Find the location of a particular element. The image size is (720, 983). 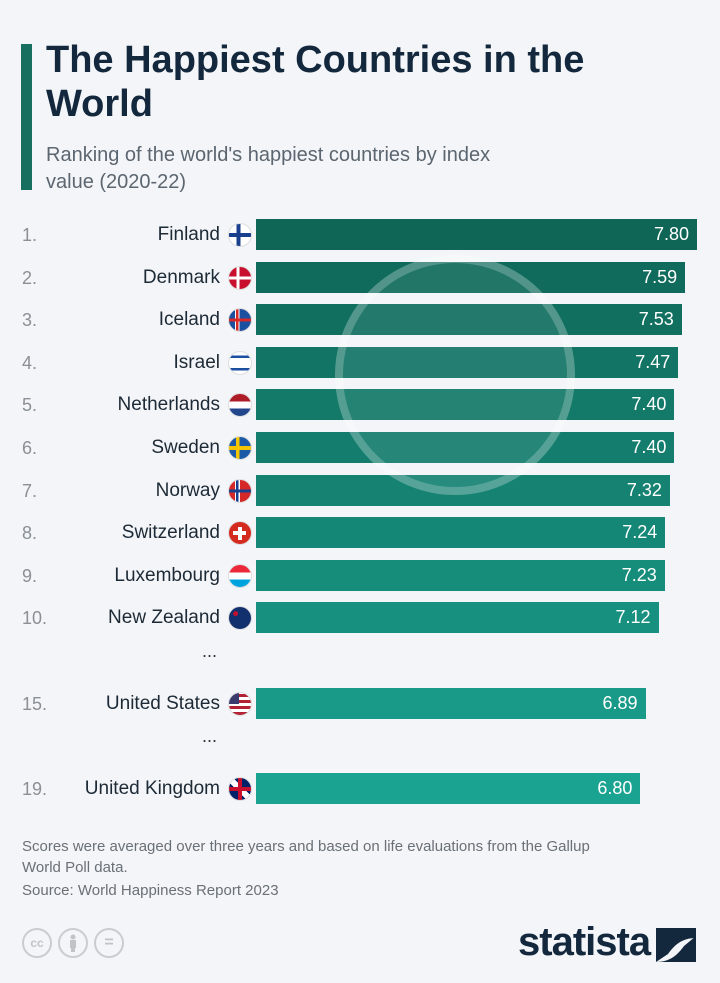

bar-row: 10. New Zealand 7.12 is located at coordinates (360, 618).